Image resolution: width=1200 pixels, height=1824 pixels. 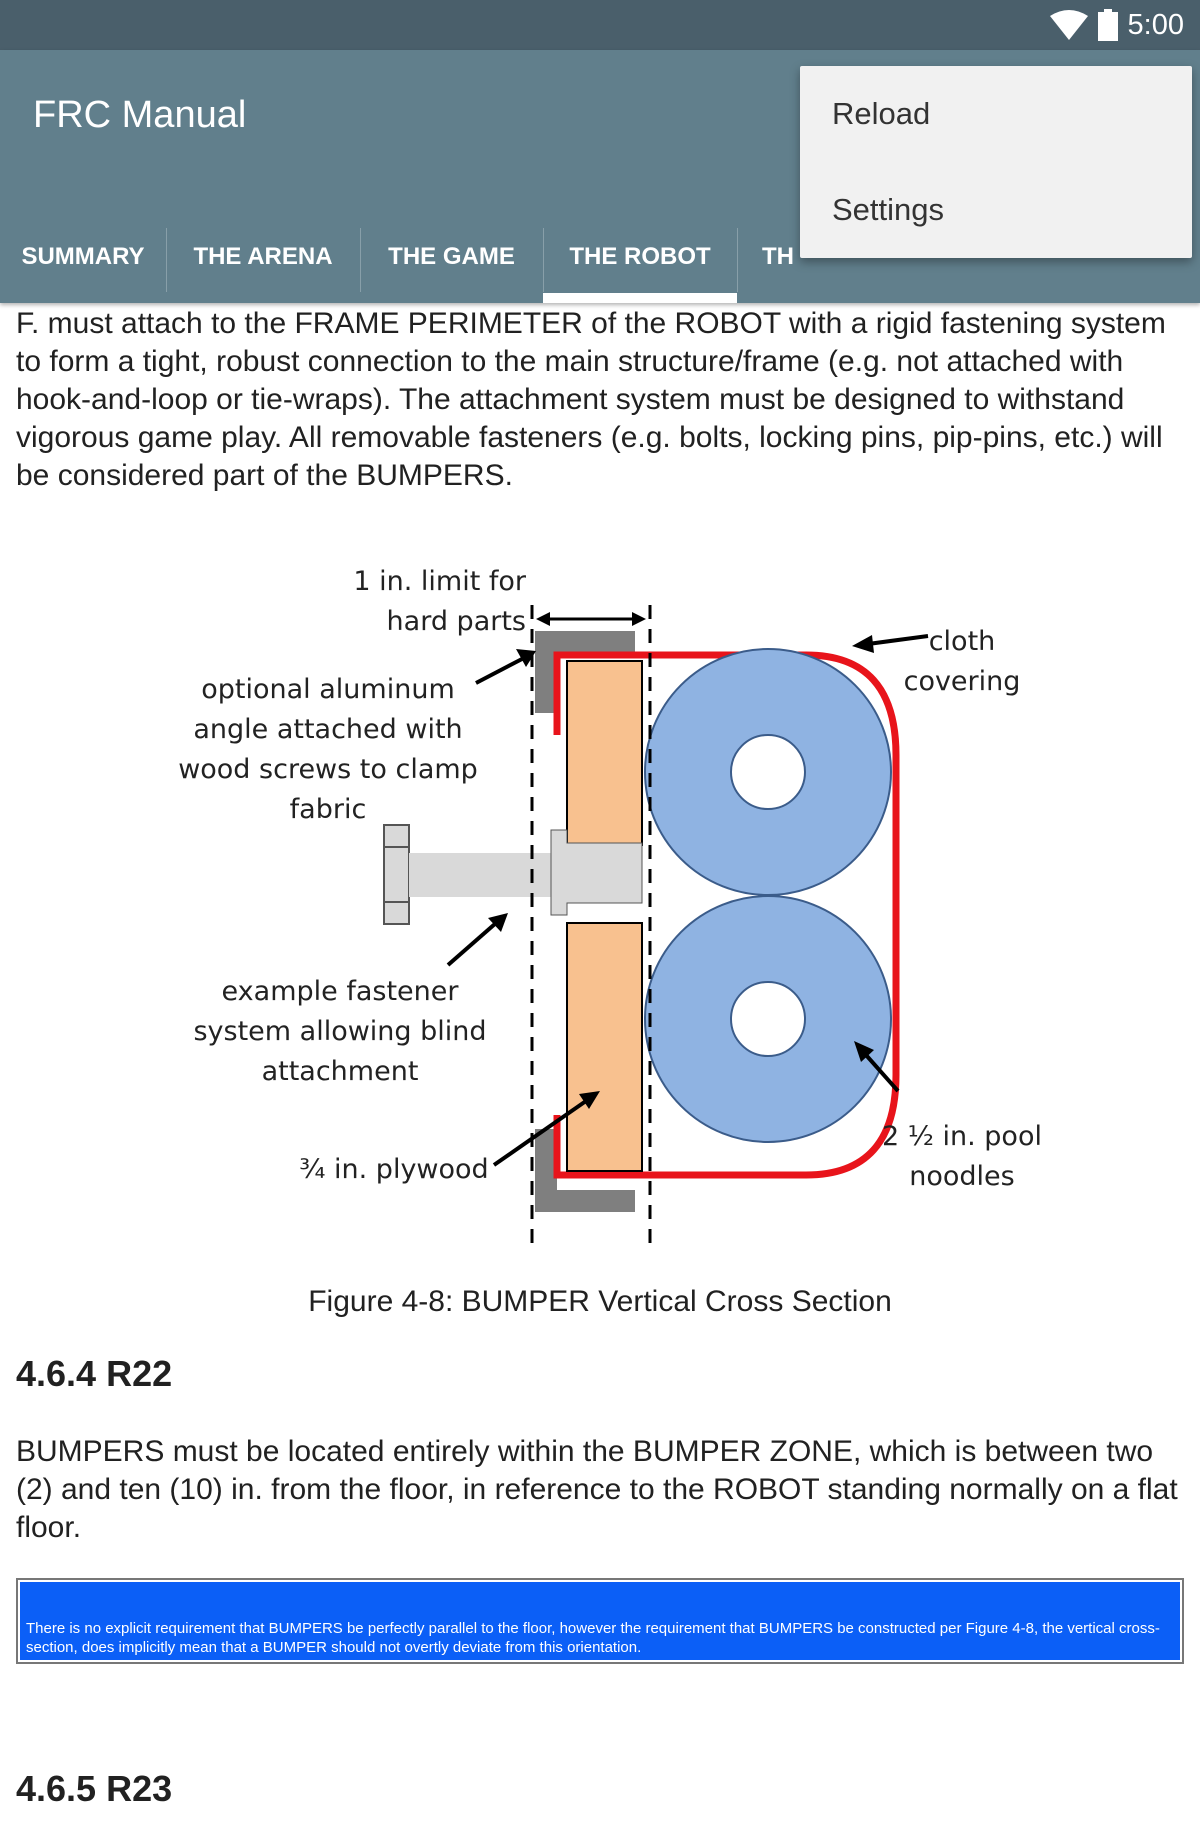 What do you see at coordinates (396, 836) in the screenshot?
I see `fastener-bolt-head-top` at bounding box center [396, 836].